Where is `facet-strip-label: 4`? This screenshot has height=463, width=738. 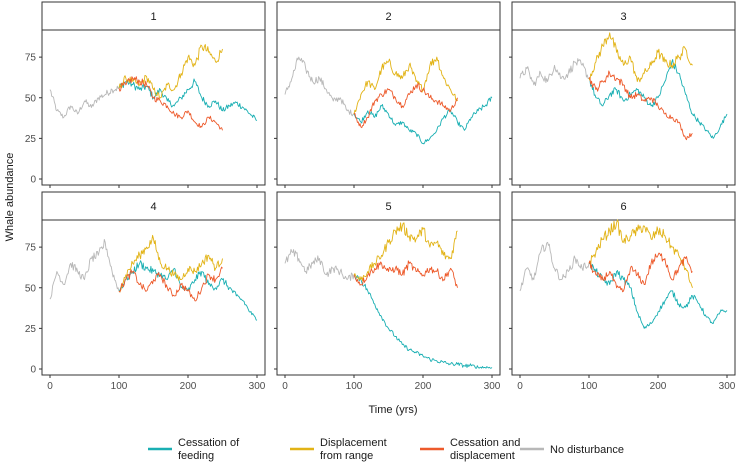 facet-strip-label: 4 is located at coordinates (153, 207).